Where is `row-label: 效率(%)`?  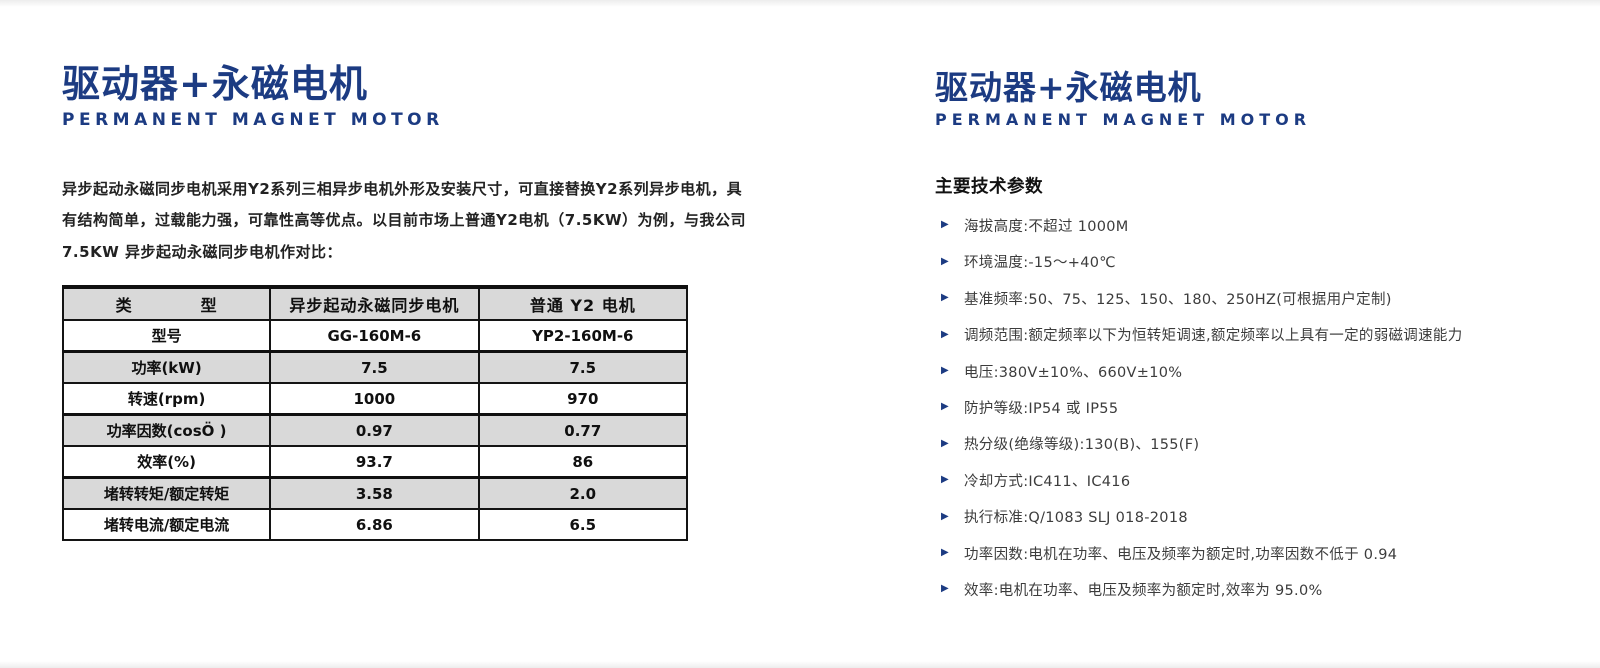 row-label: 效率(%) is located at coordinates (166, 462).